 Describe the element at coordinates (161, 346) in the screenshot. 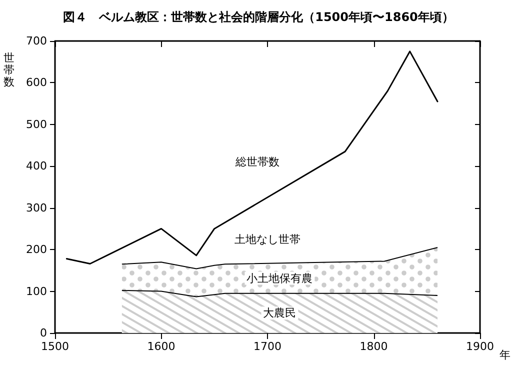

I see `x-tick-label: 1600` at that location.